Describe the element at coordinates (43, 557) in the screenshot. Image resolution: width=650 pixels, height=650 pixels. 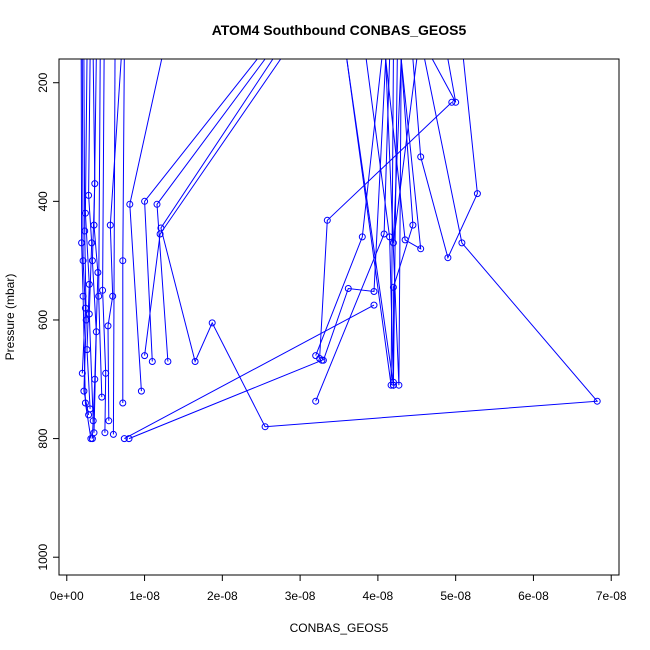
I see `y-tick-label: 1000` at that location.